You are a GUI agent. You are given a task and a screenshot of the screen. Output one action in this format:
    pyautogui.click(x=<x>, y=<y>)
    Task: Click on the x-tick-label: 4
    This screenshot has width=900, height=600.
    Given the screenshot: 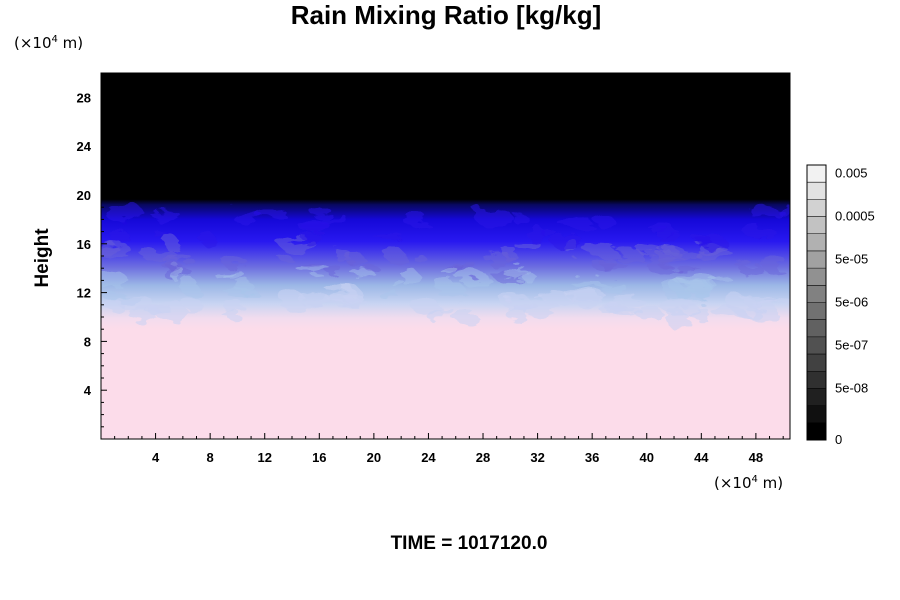 What is the action you would take?
    pyautogui.click(x=156, y=457)
    